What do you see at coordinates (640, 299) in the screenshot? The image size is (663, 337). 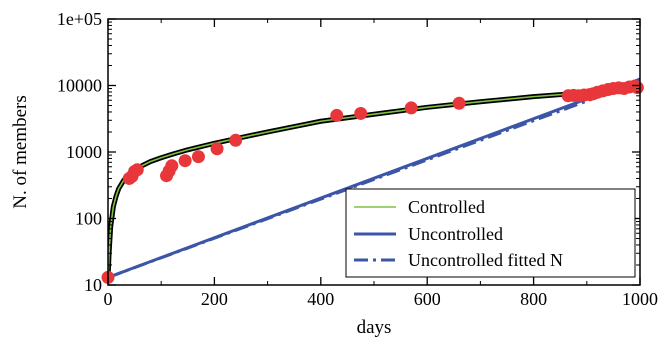 I see `x-tick-label: 1000` at bounding box center [640, 299].